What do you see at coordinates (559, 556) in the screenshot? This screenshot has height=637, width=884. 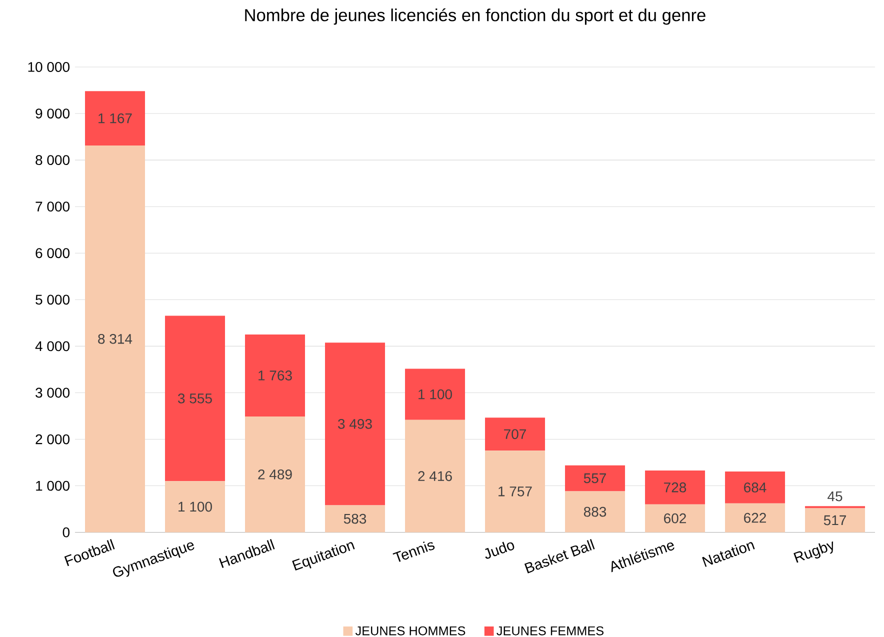 I see `x-tick-label: Basket Ball` at bounding box center [559, 556].